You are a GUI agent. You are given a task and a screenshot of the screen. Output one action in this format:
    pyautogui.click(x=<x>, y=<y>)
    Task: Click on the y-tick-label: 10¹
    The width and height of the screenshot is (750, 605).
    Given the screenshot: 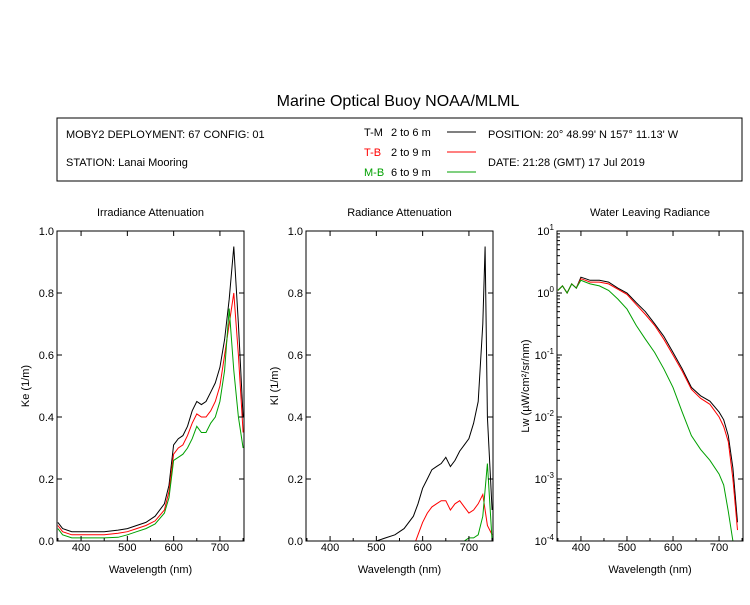 What is the action you would take?
    pyautogui.click(x=545, y=230)
    